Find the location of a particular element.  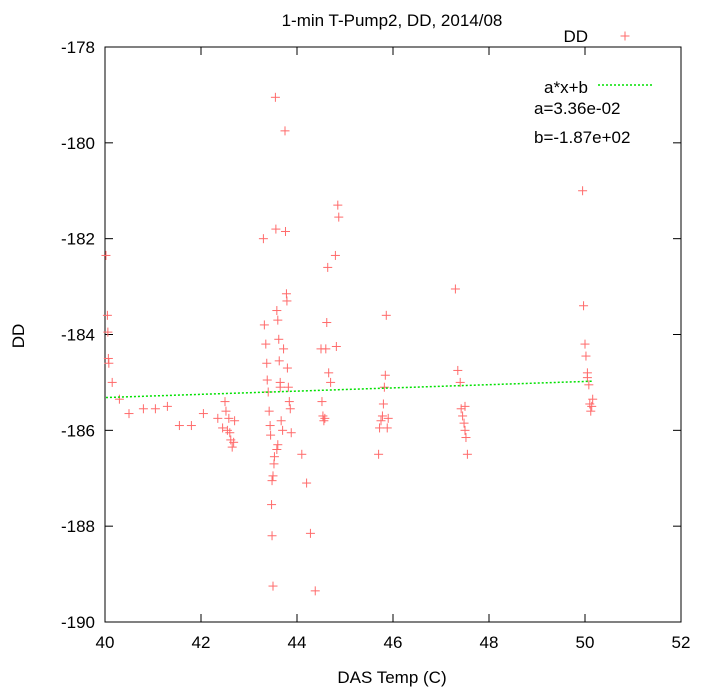

x-tick-label: 48 is located at coordinates (489, 642).